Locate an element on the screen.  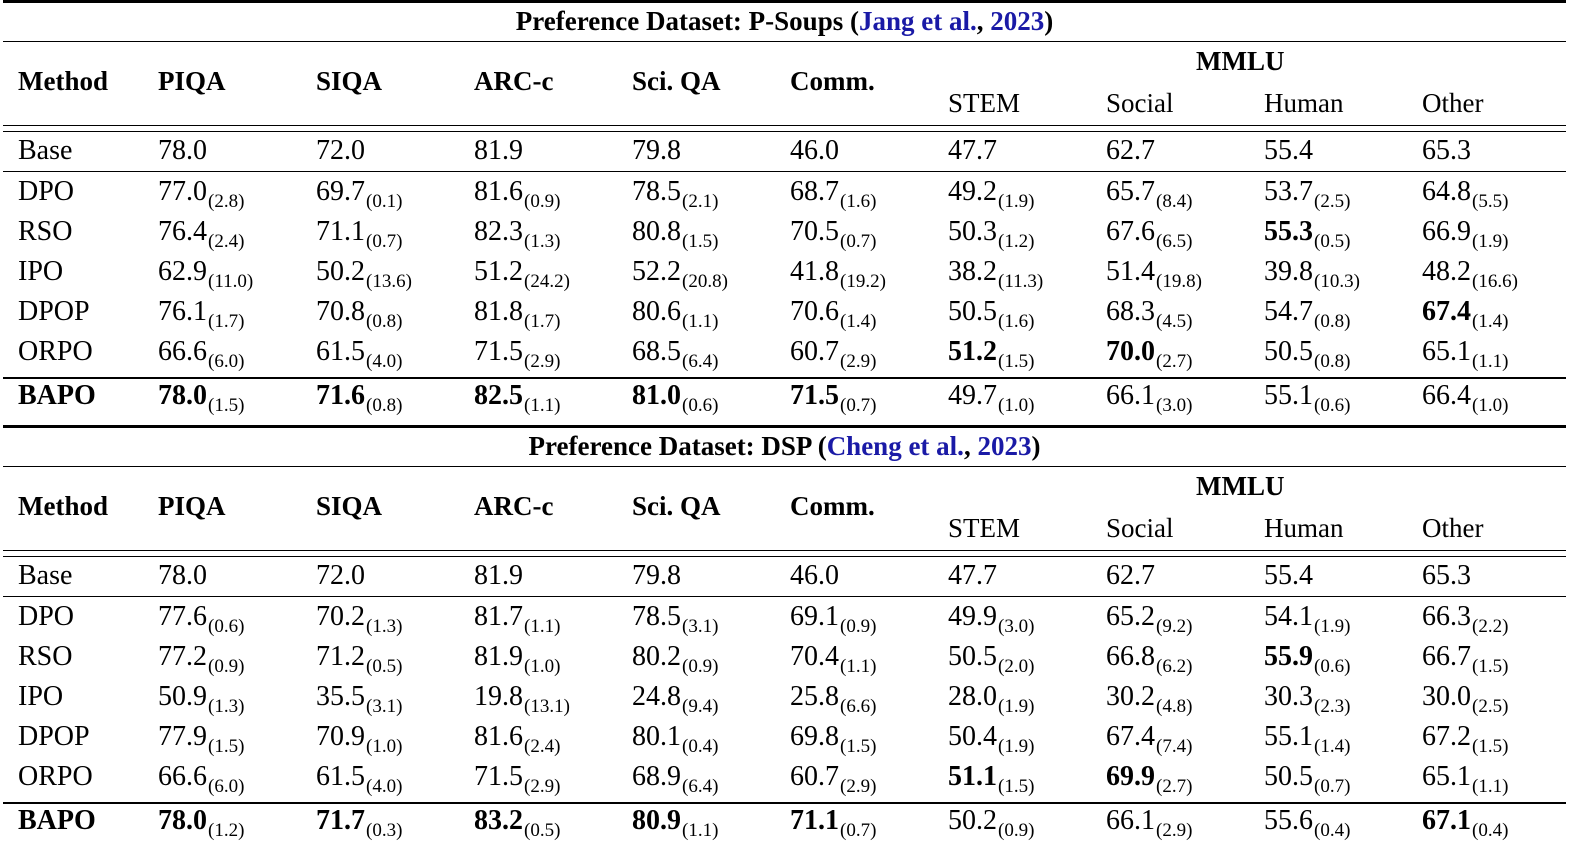
score-cell: 30.2(4.8) is located at coordinates (1149, 702).